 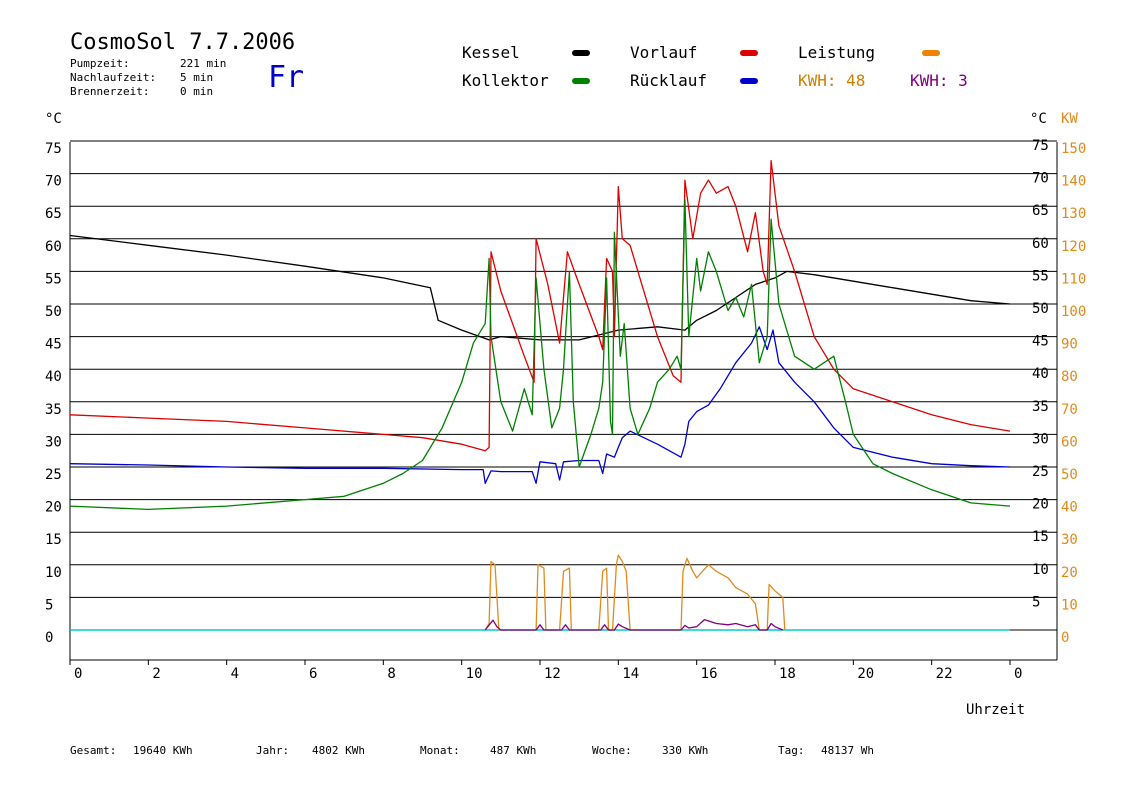 What do you see at coordinates (53, 573) in the screenshot?
I see `y-tick-left: 10` at bounding box center [53, 573].